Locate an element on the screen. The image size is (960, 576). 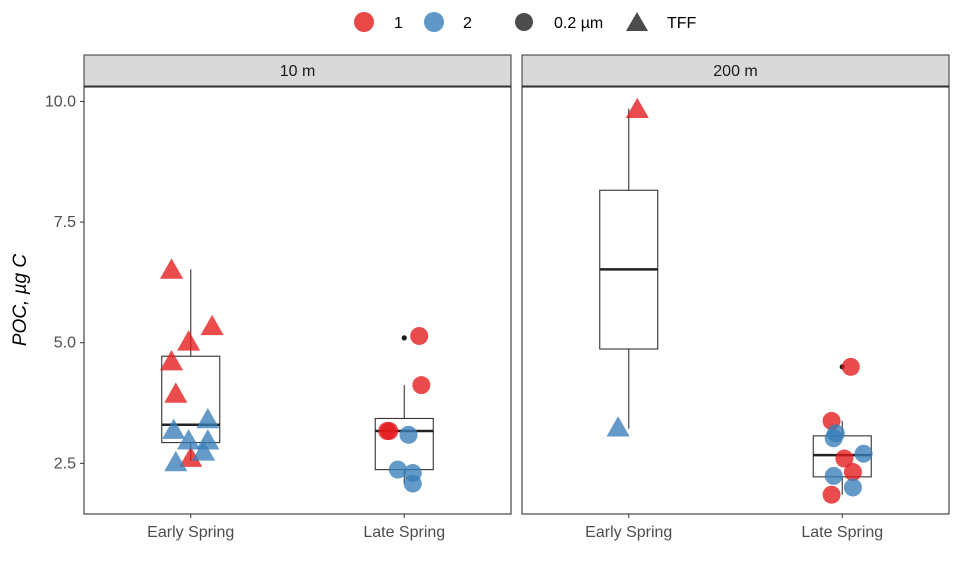
strip-label: 200 m is located at coordinates (735, 71).